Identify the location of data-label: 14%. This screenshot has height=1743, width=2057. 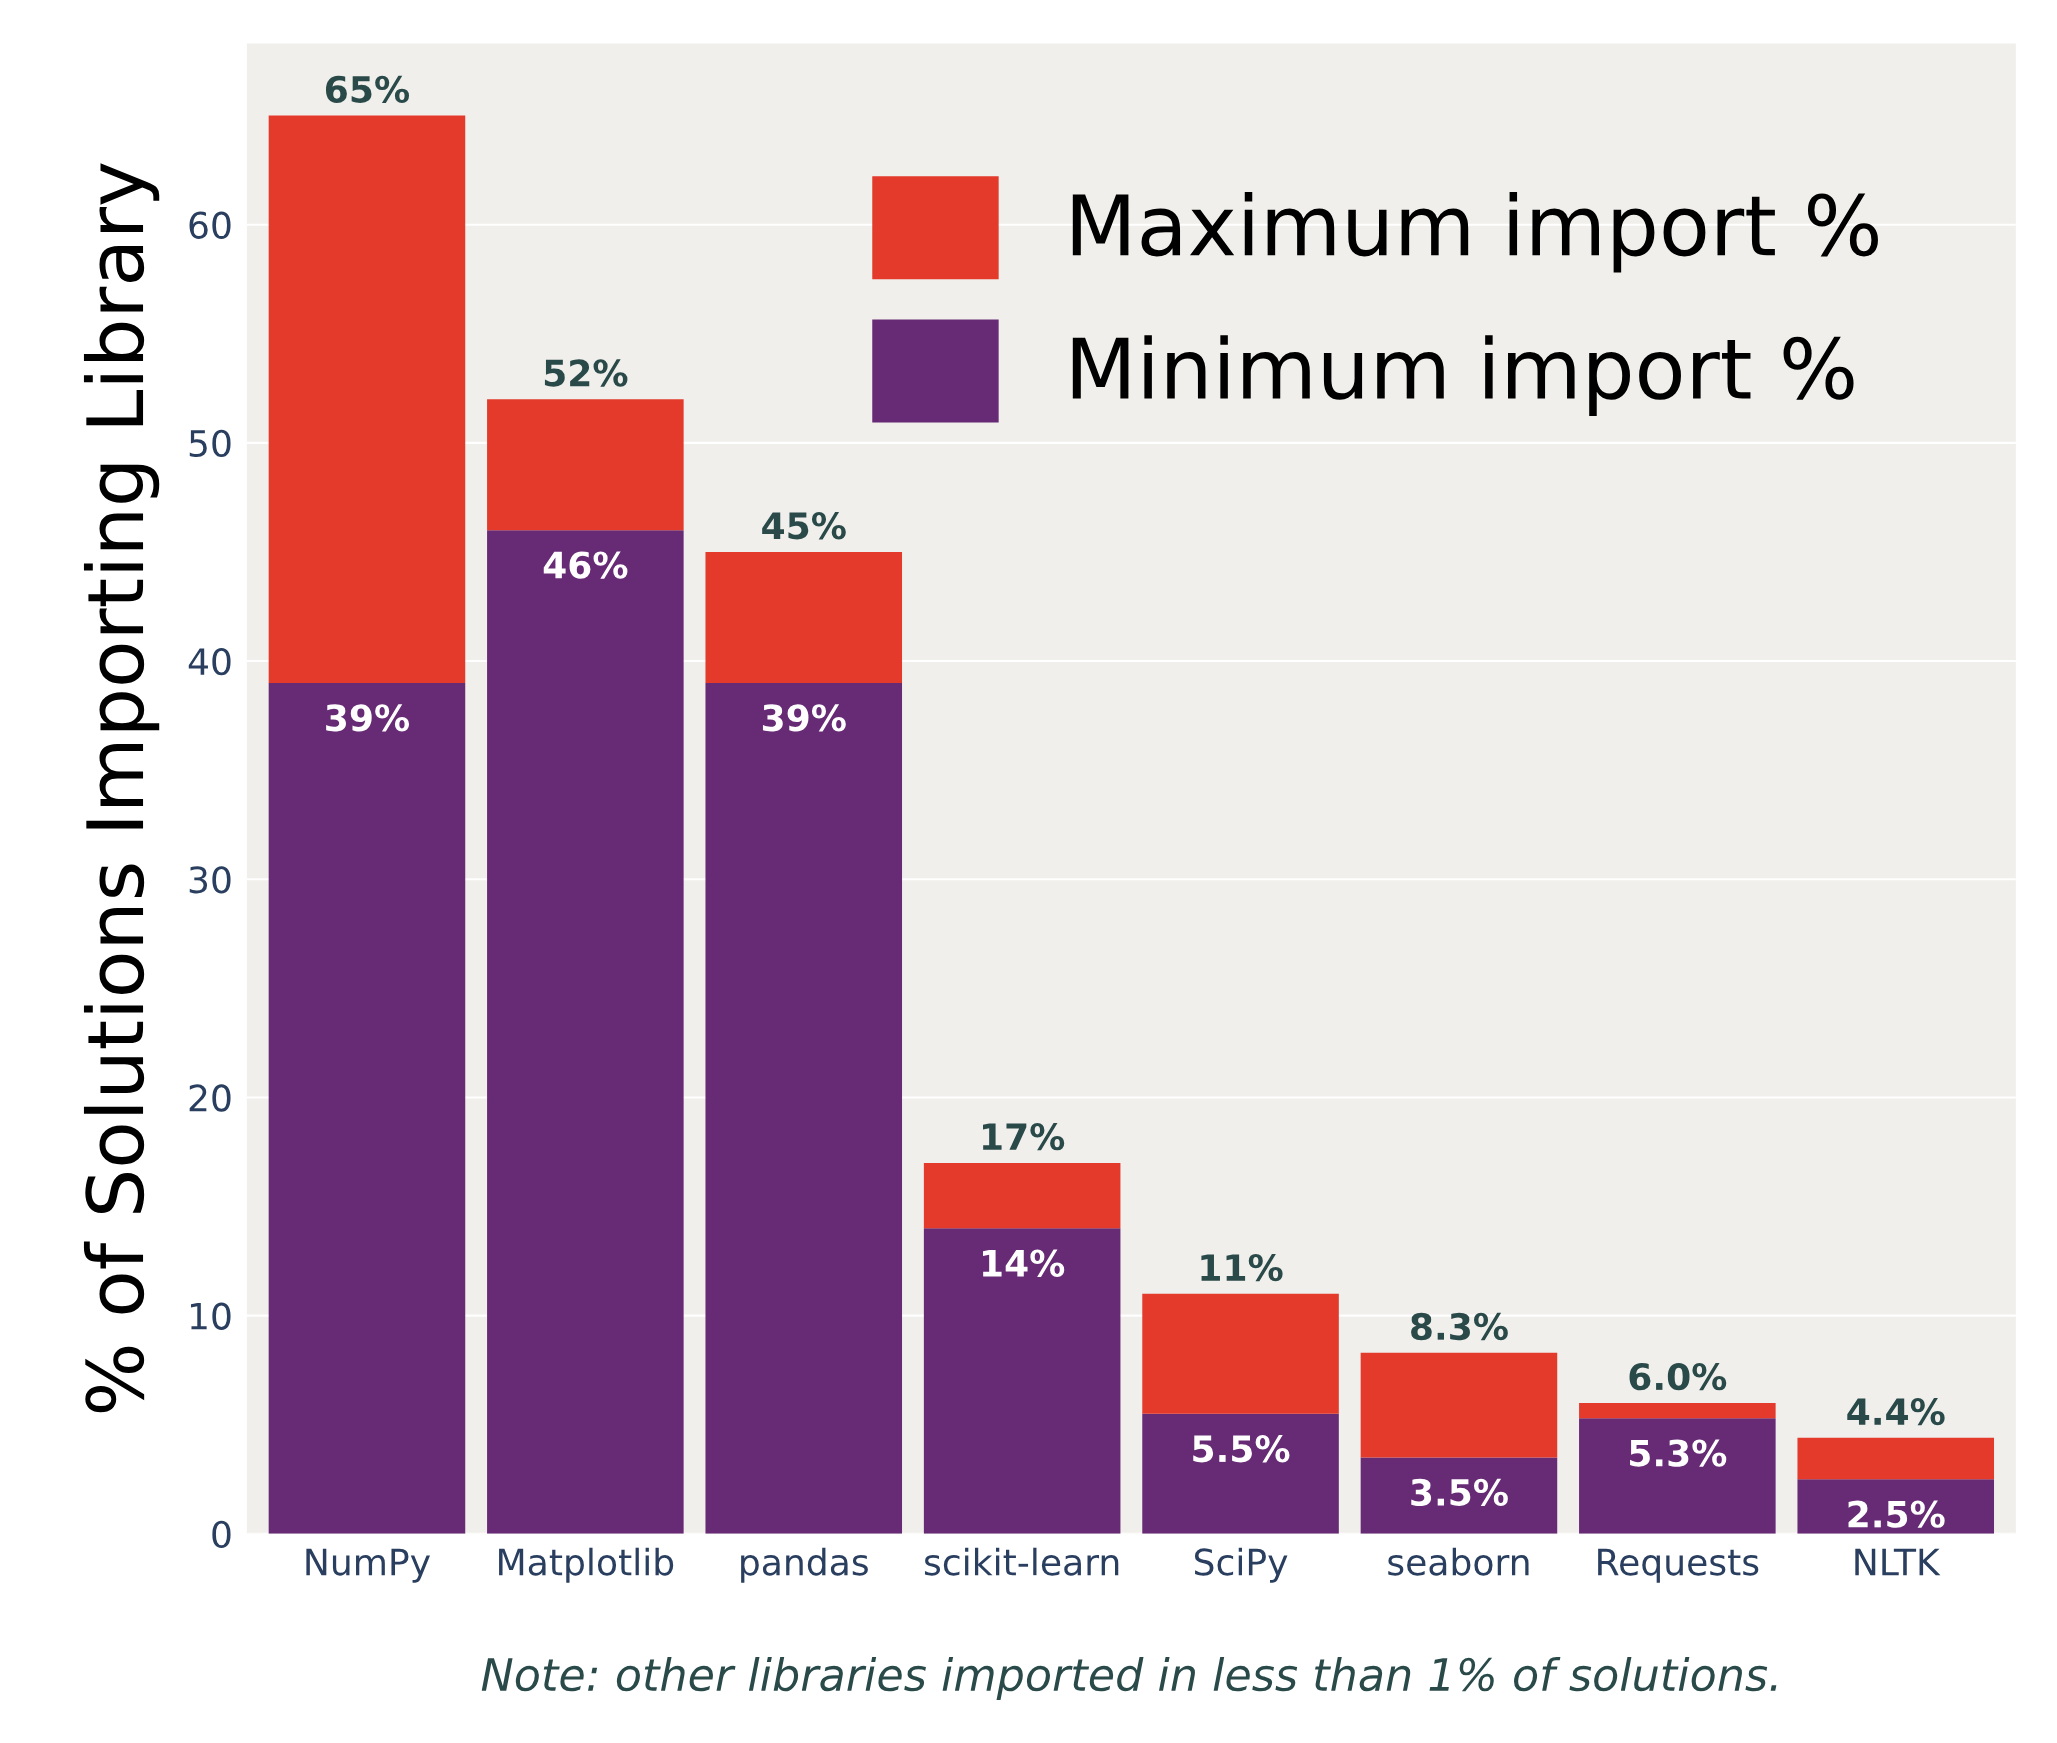
(1024, 1263).